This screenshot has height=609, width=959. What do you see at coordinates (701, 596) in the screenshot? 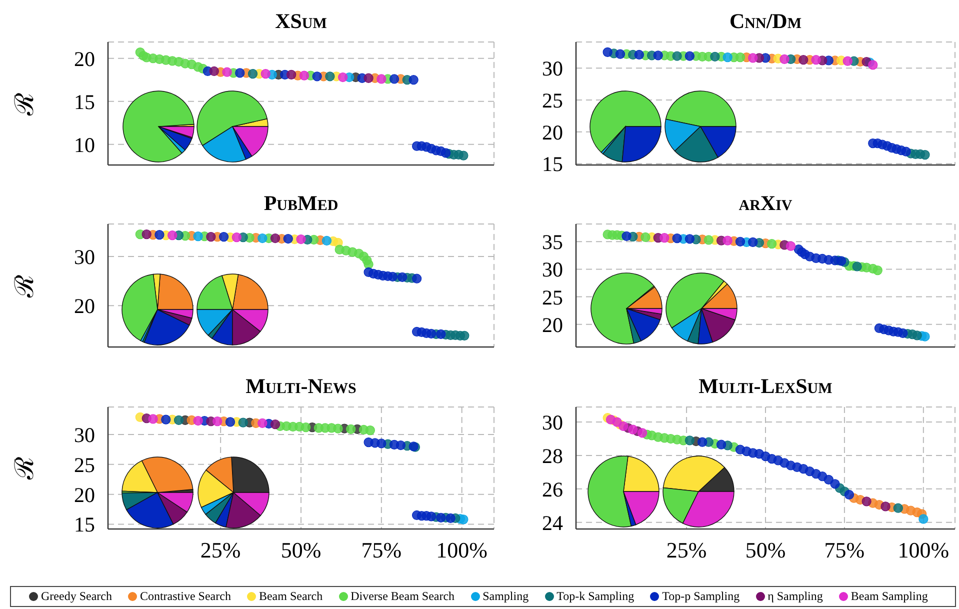
I see `legend-label: Top-p Sampling` at bounding box center [701, 596].